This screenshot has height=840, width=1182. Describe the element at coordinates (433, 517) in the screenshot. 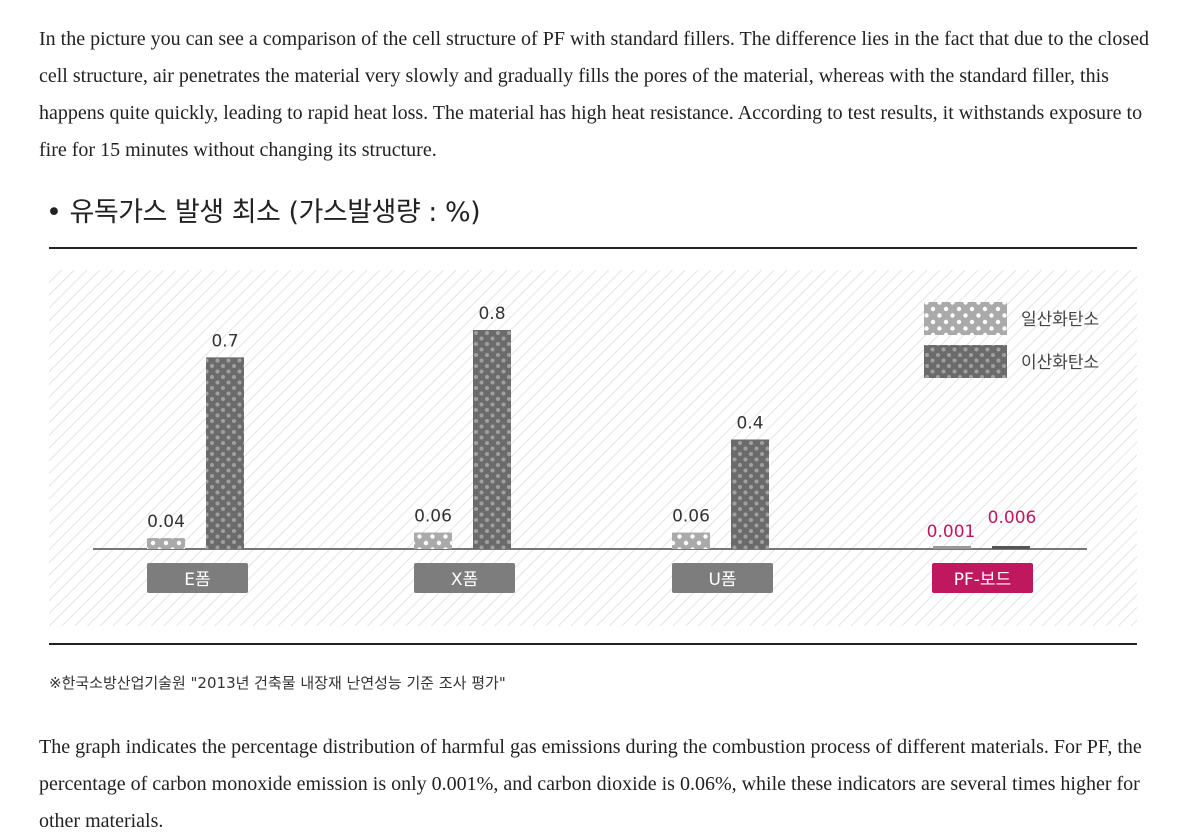

I see `value-label-co-2: 0.06` at that location.